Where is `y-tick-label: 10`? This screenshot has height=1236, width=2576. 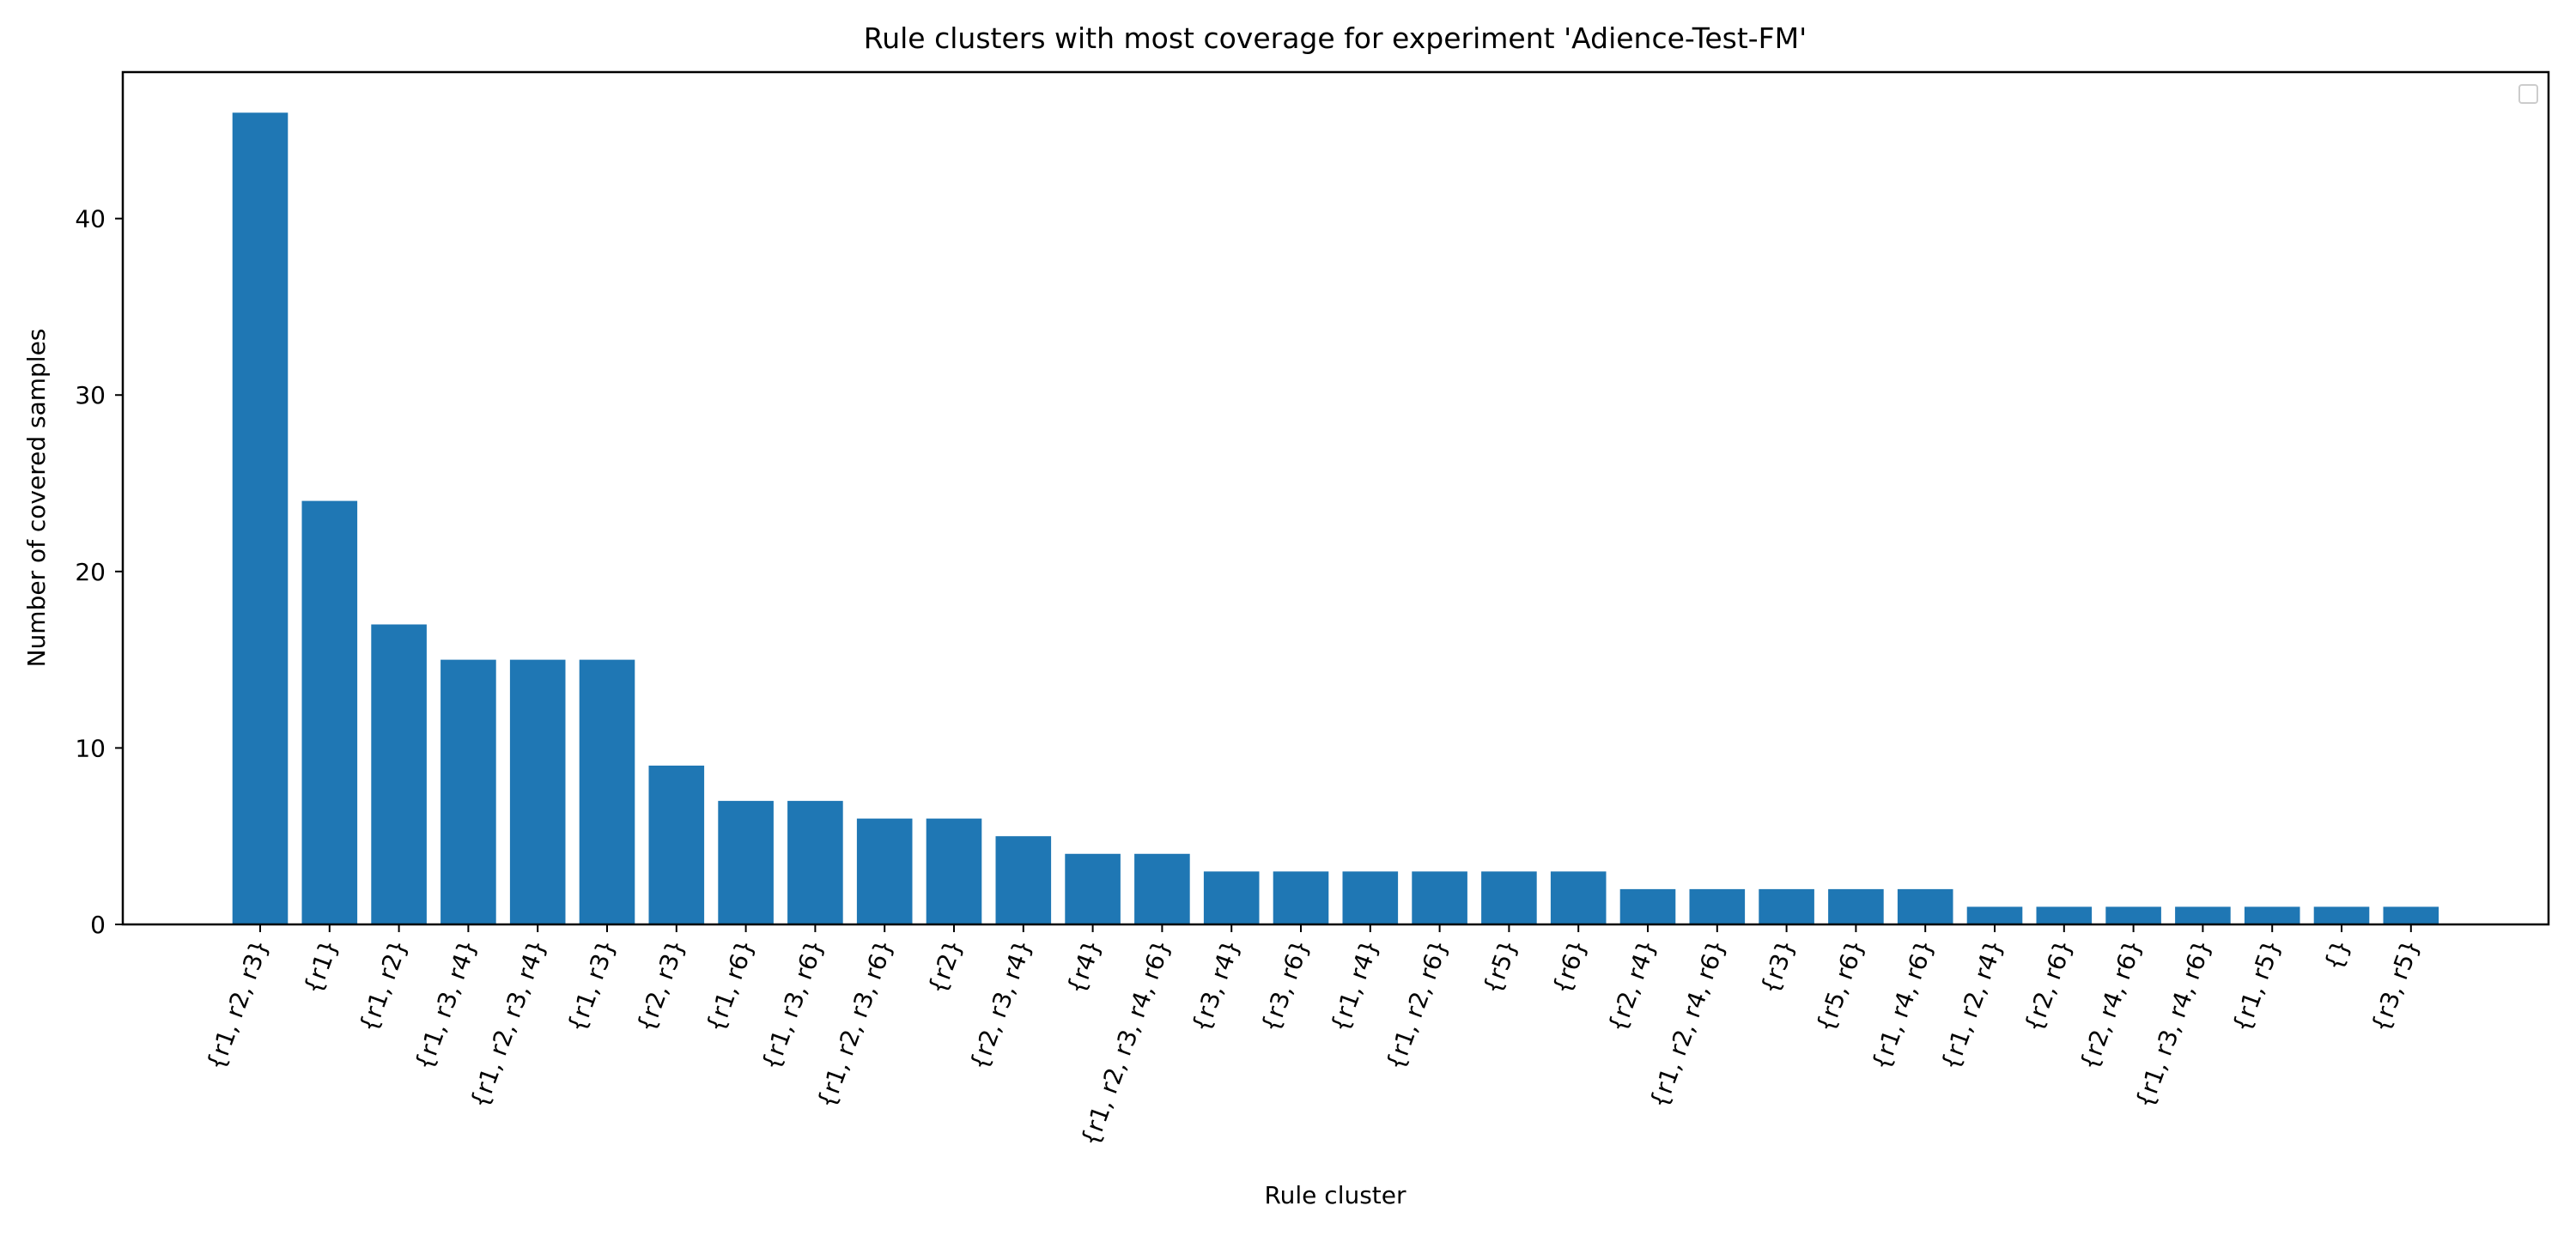
y-tick-label: 10 is located at coordinates (90, 748).